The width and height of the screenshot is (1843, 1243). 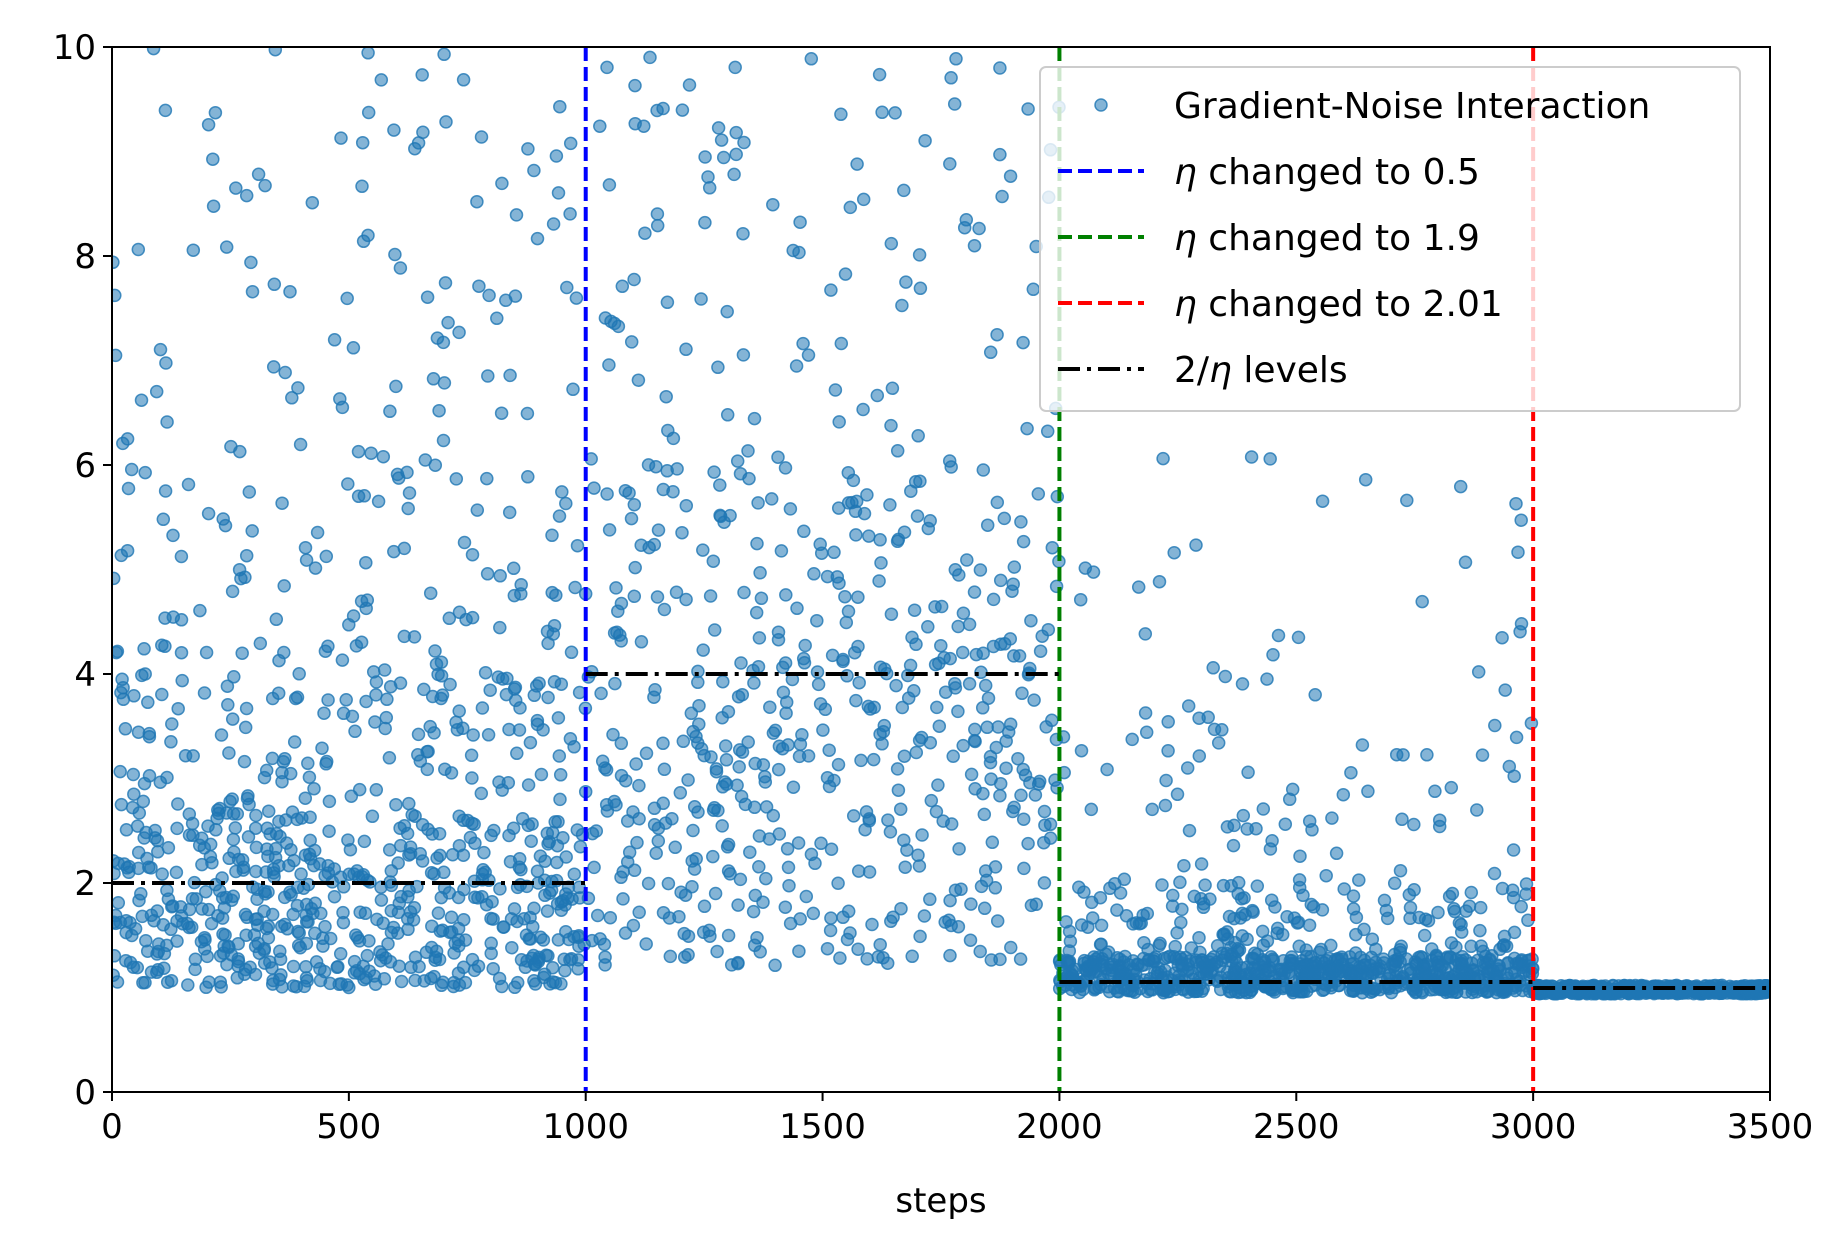 I want to click on legend-marker-dot, so click(x=1101, y=105).